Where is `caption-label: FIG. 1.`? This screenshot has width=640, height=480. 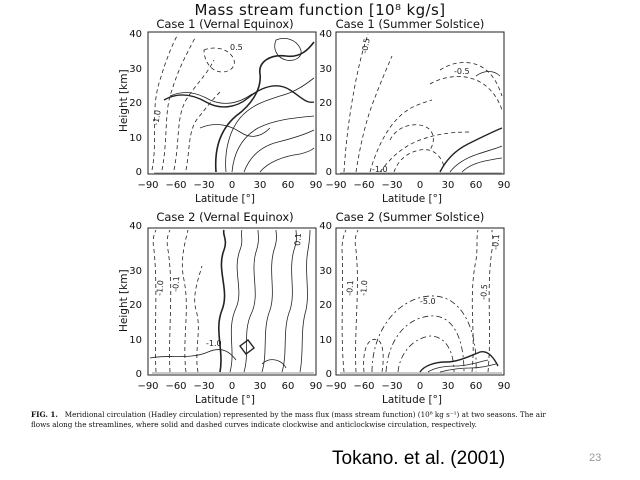
caption-label: FIG. 1. is located at coordinates (44, 414).